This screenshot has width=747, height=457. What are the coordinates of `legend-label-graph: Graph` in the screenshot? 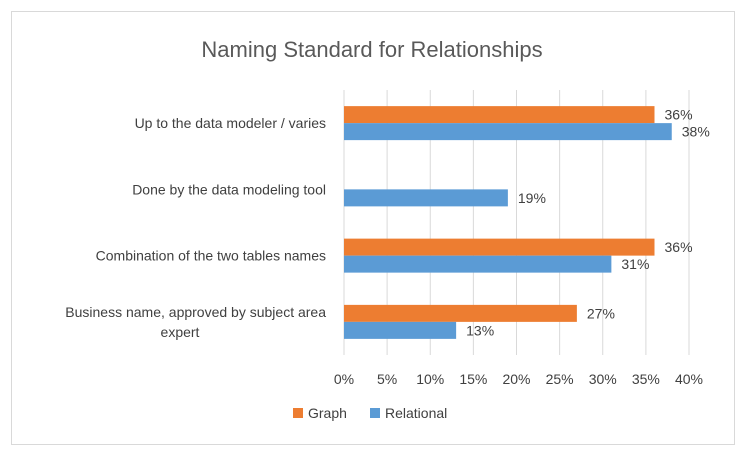 It's located at (327, 413).